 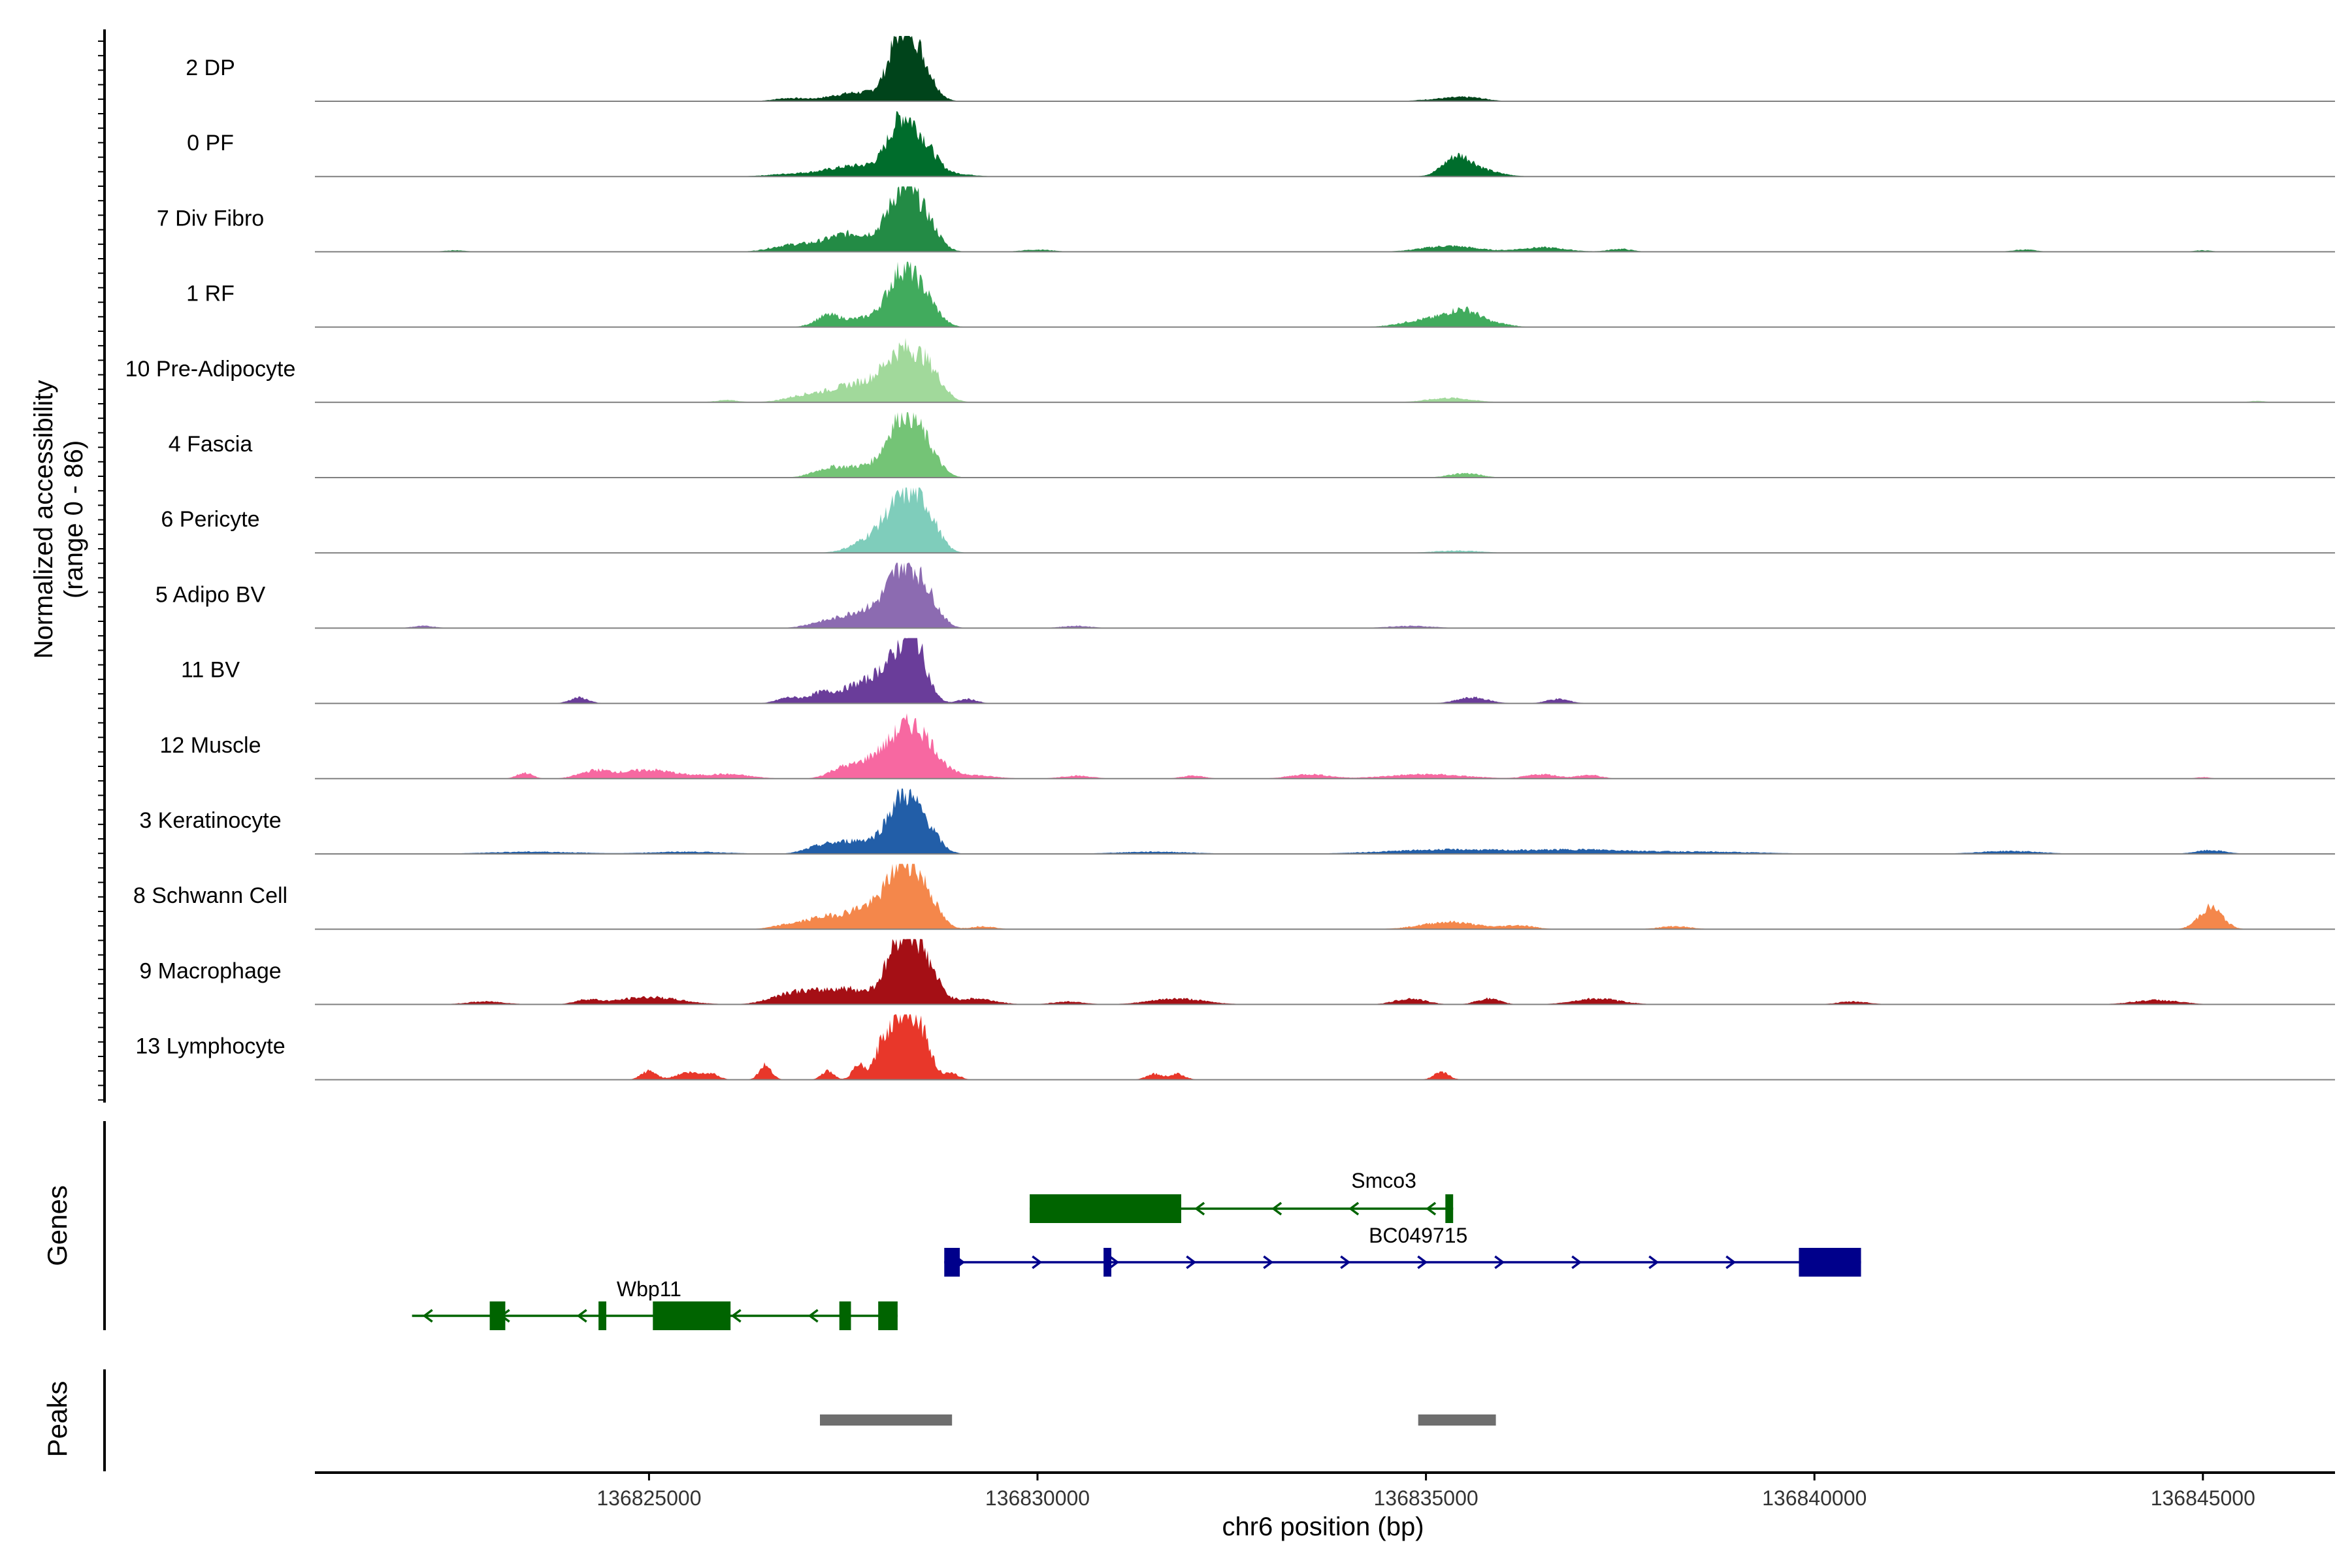 I want to click on track-1-rf: 1 RF, so click(x=1260, y=294).